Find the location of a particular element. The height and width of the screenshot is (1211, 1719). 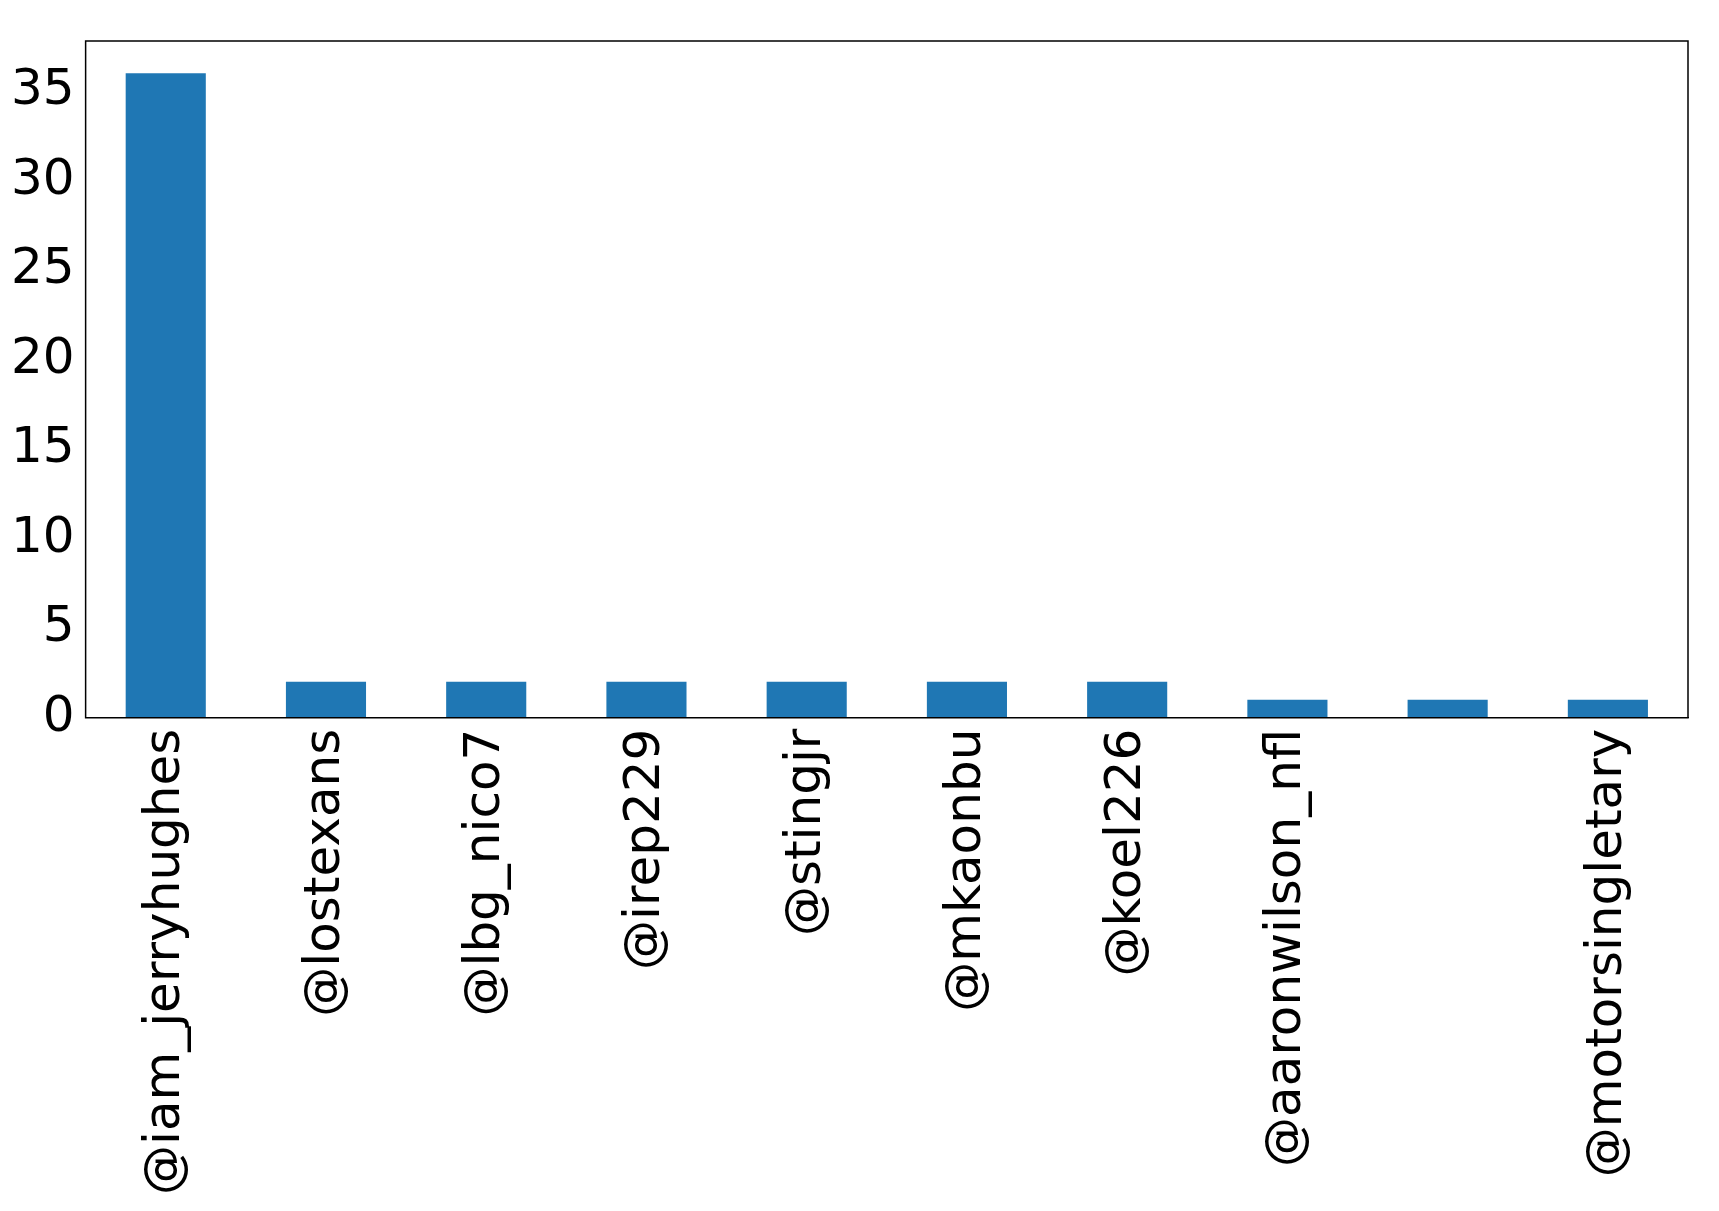

x-tick-label: @lbg_nico7 is located at coordinates (482, 872).